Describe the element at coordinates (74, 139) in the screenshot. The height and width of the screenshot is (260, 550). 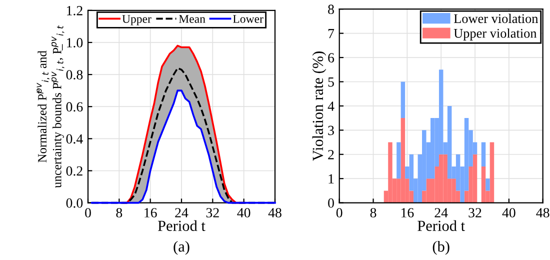
I see `y-tick-label: 0.4` at that location.